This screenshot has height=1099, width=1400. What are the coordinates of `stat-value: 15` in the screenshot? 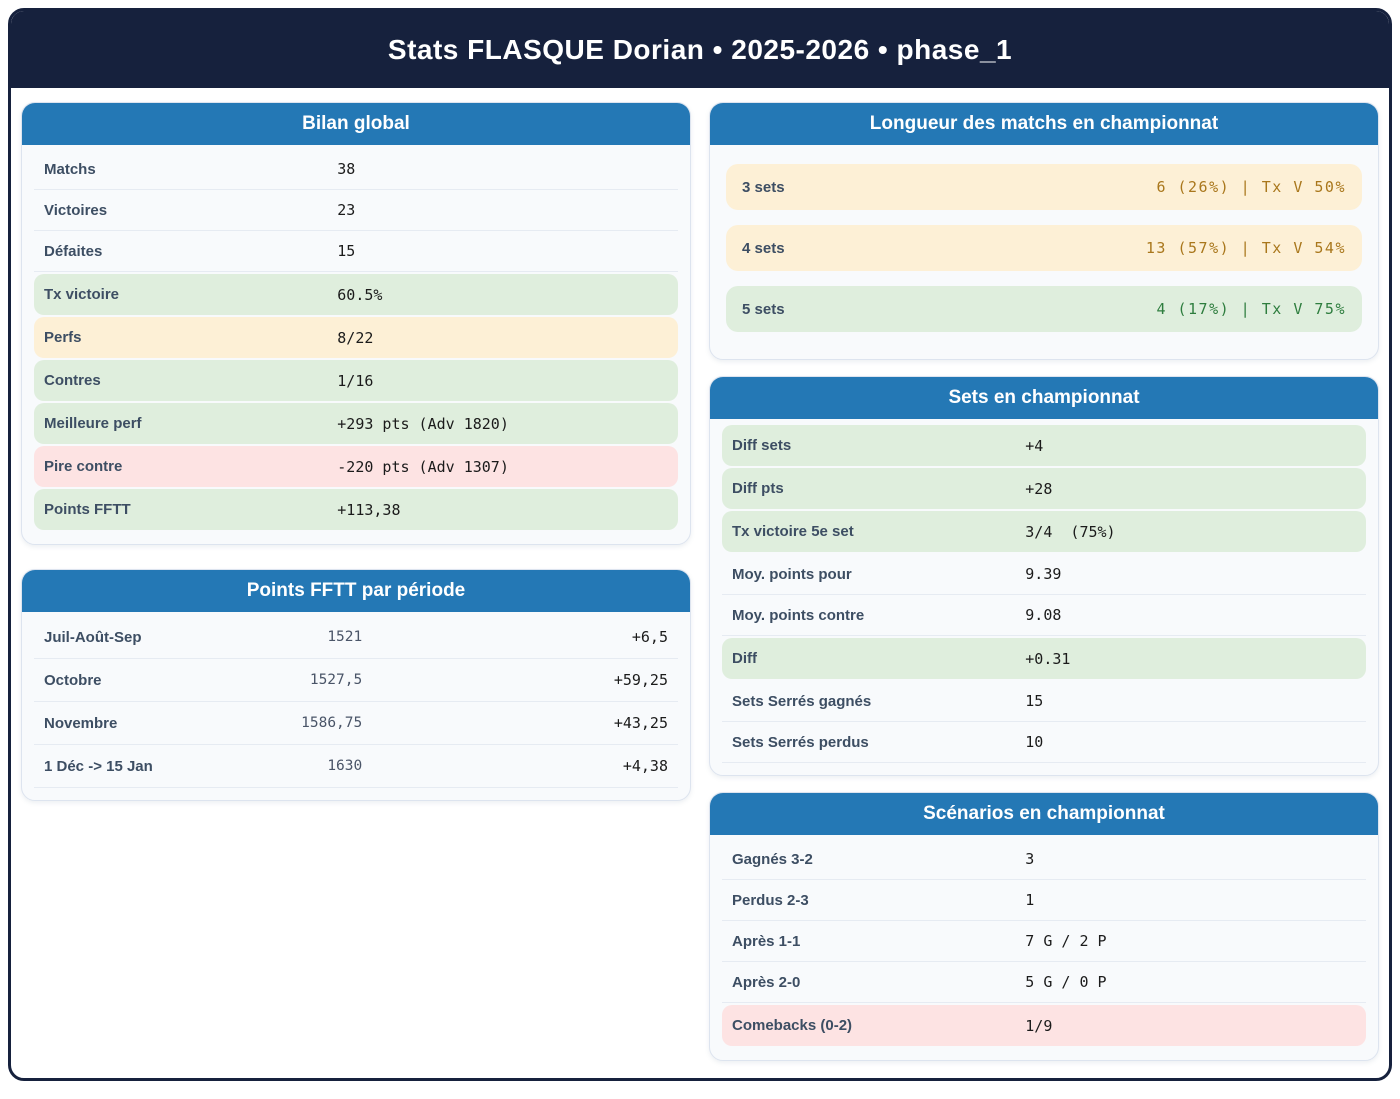 It's located at (346, 251).